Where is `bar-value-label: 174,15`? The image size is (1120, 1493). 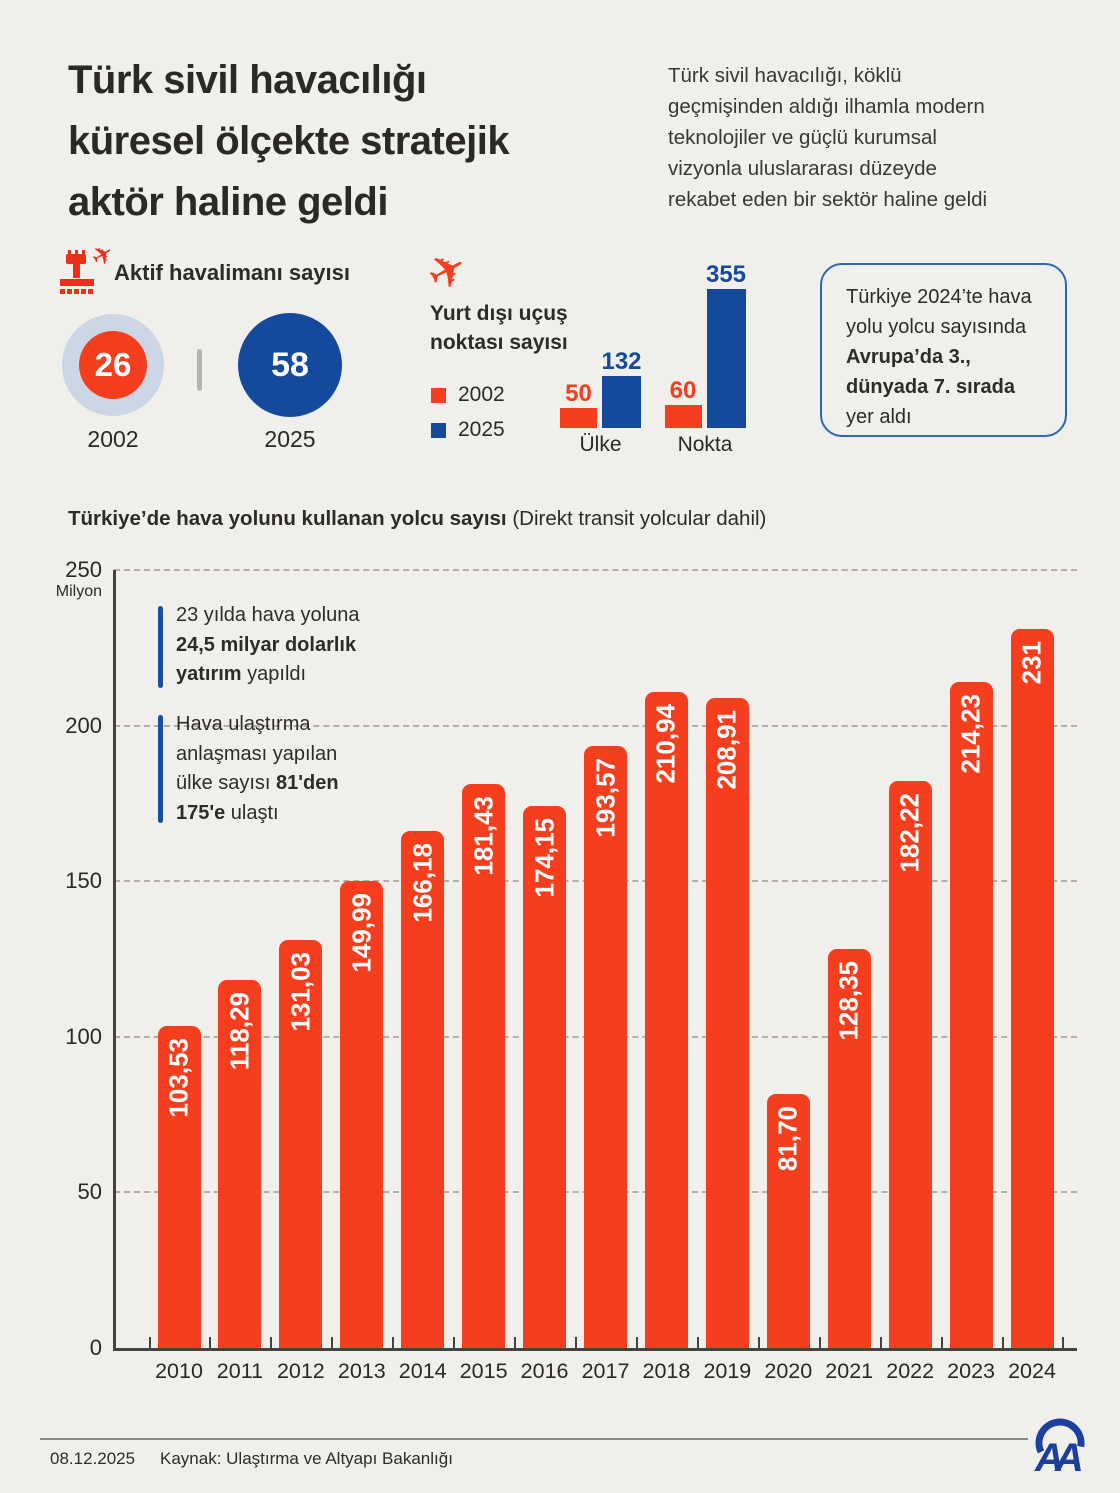
bar-value-label: 174,15 is located at coordinates (544, 858).